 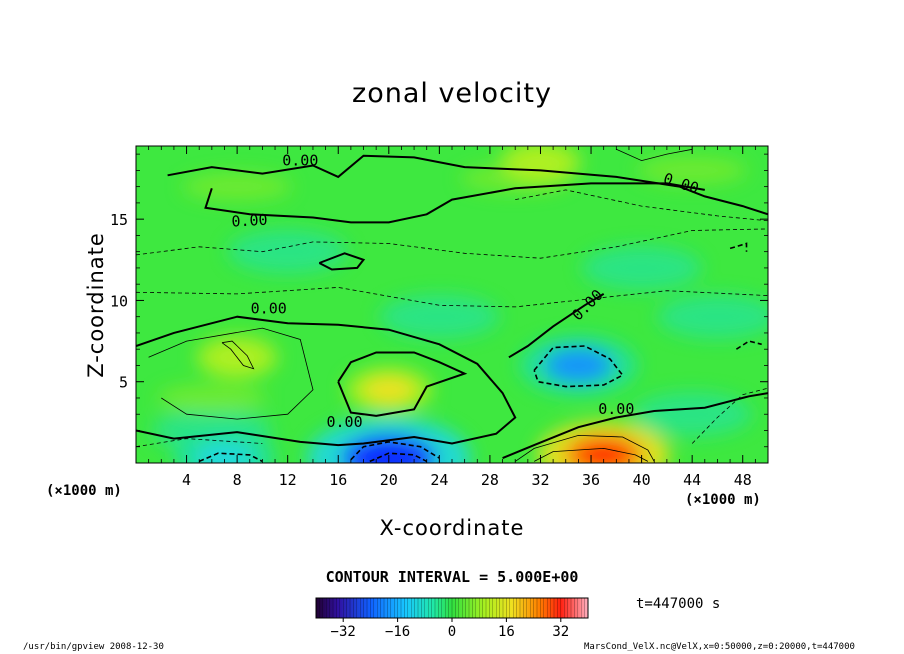 What do you see at coordinates (452, 577) in the screenshot?
I see `contour-interval-label: CONTOUR INTERVAL = 5.000E+00` at bounding box center [452, 577].